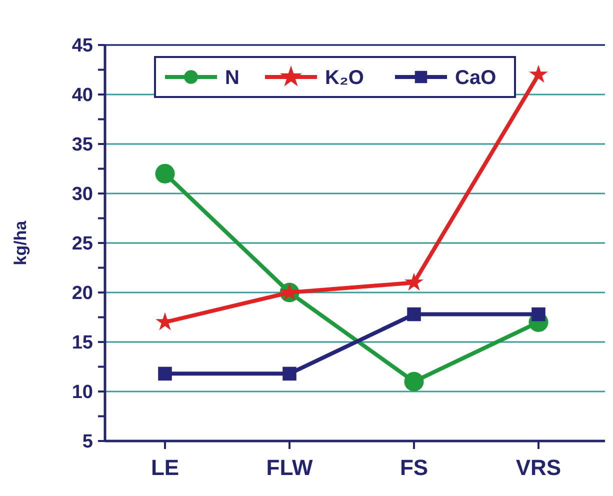 Image resolution: width=613 pixels, height=496 pixels. Describe the element at coordinates (539, 467) in the screenshot. I see `x-tick-label: VRS` at that location.